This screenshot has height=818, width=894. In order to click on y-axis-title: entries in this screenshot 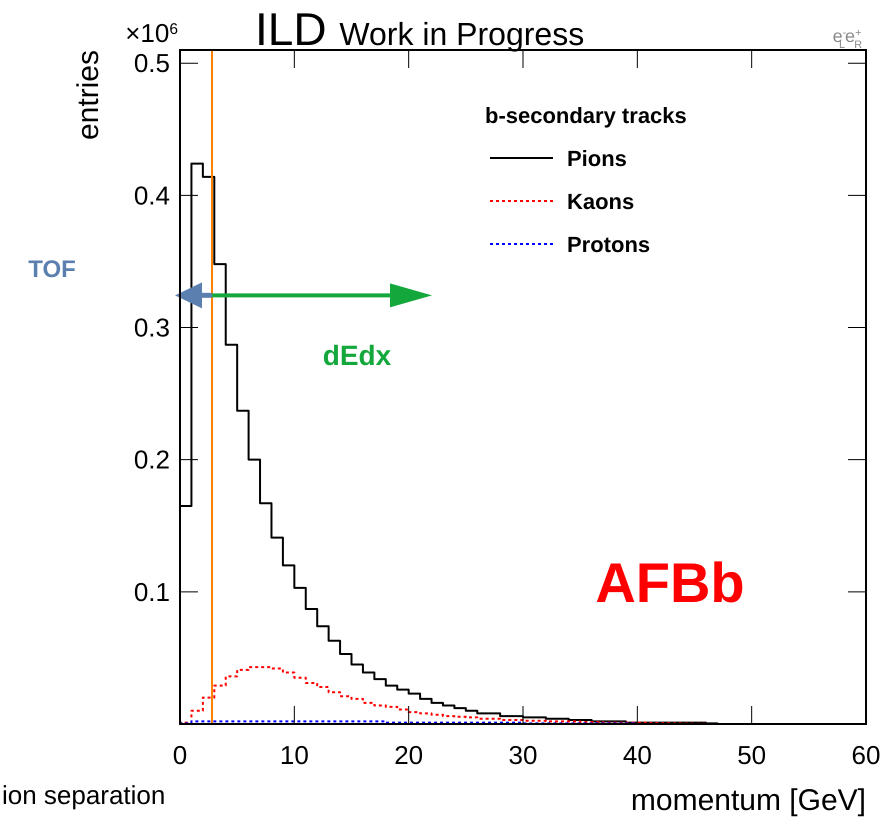, I will do `click(88, 95)`.